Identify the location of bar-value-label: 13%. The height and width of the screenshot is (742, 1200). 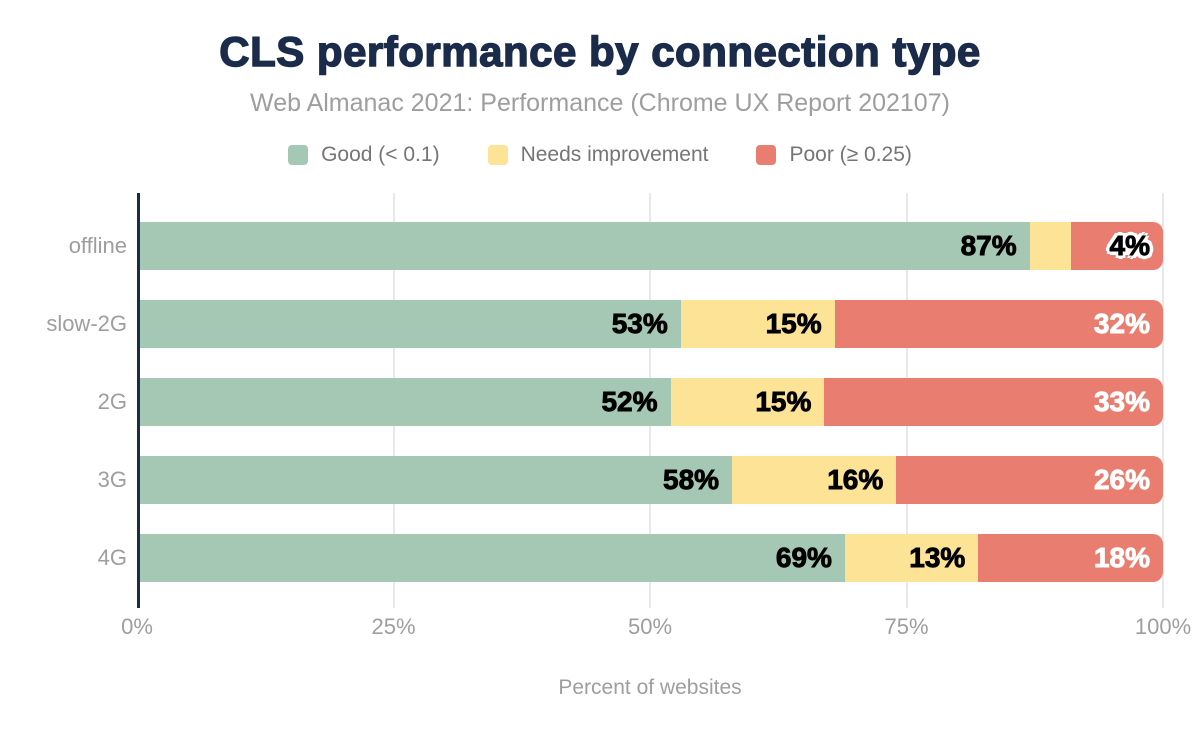
(937, 558).